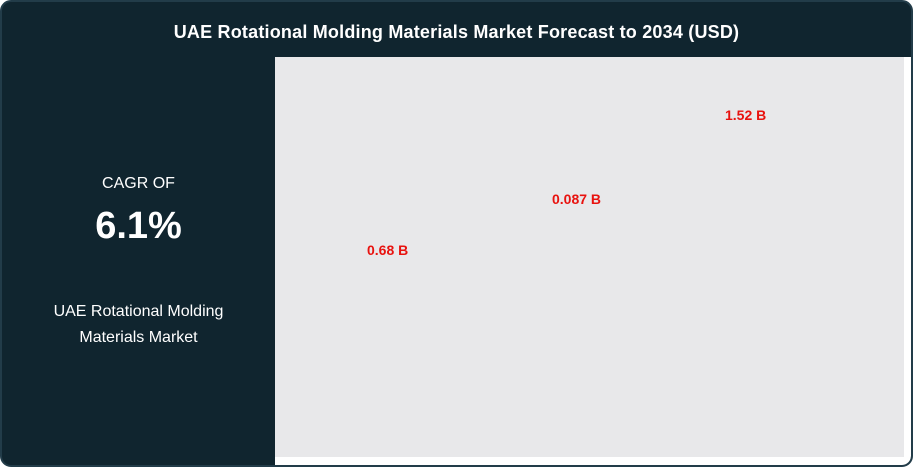  I want to click on cagr-label: CAGR OF, so click(138, 183).